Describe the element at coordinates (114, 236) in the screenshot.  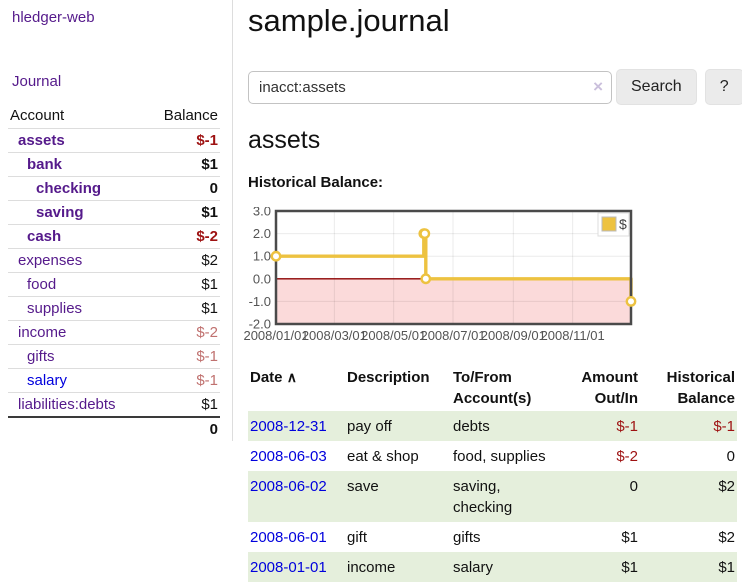
I see `account-row-cash: cash $-2` at that location.